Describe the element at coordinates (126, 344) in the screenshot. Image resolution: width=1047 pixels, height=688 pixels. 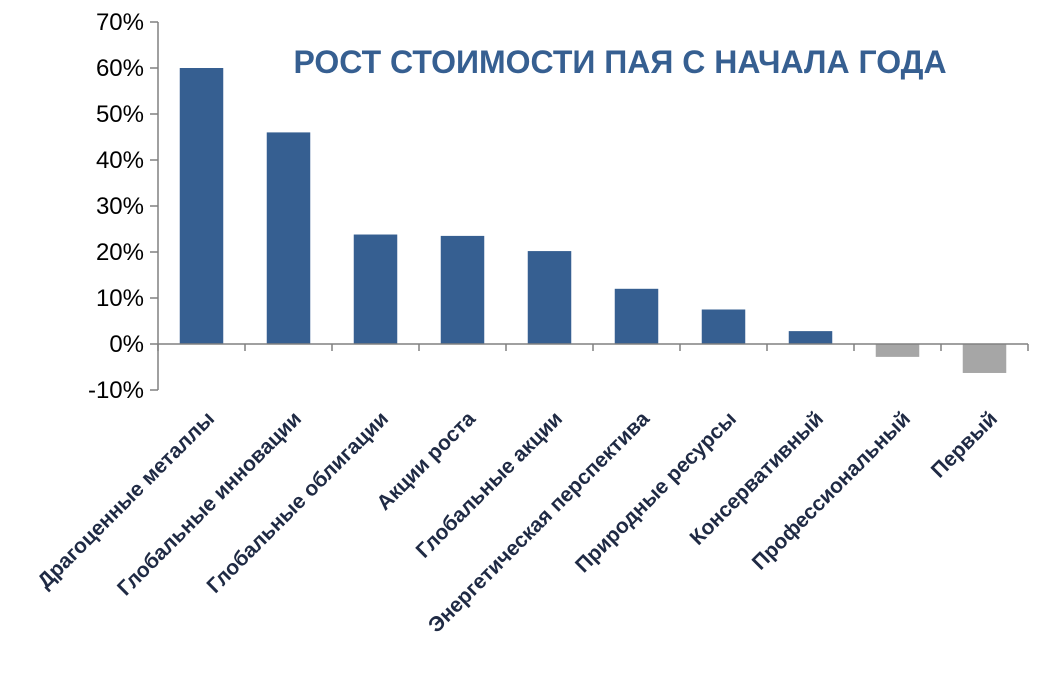
I see `y-tick-label: 0%` at that location.